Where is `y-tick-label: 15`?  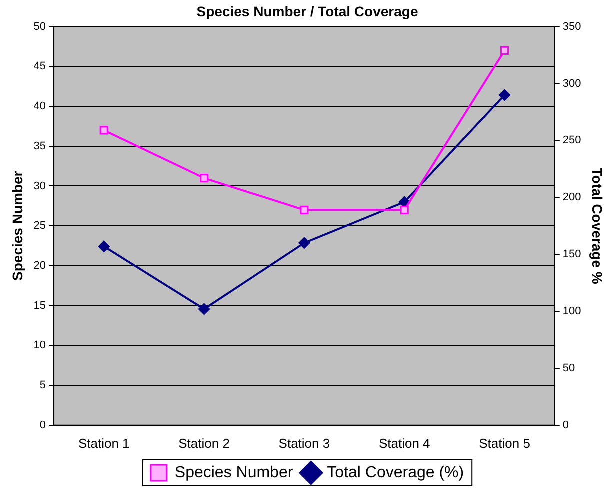
y-tick-label: 15 is located at coordinates (40, 306).